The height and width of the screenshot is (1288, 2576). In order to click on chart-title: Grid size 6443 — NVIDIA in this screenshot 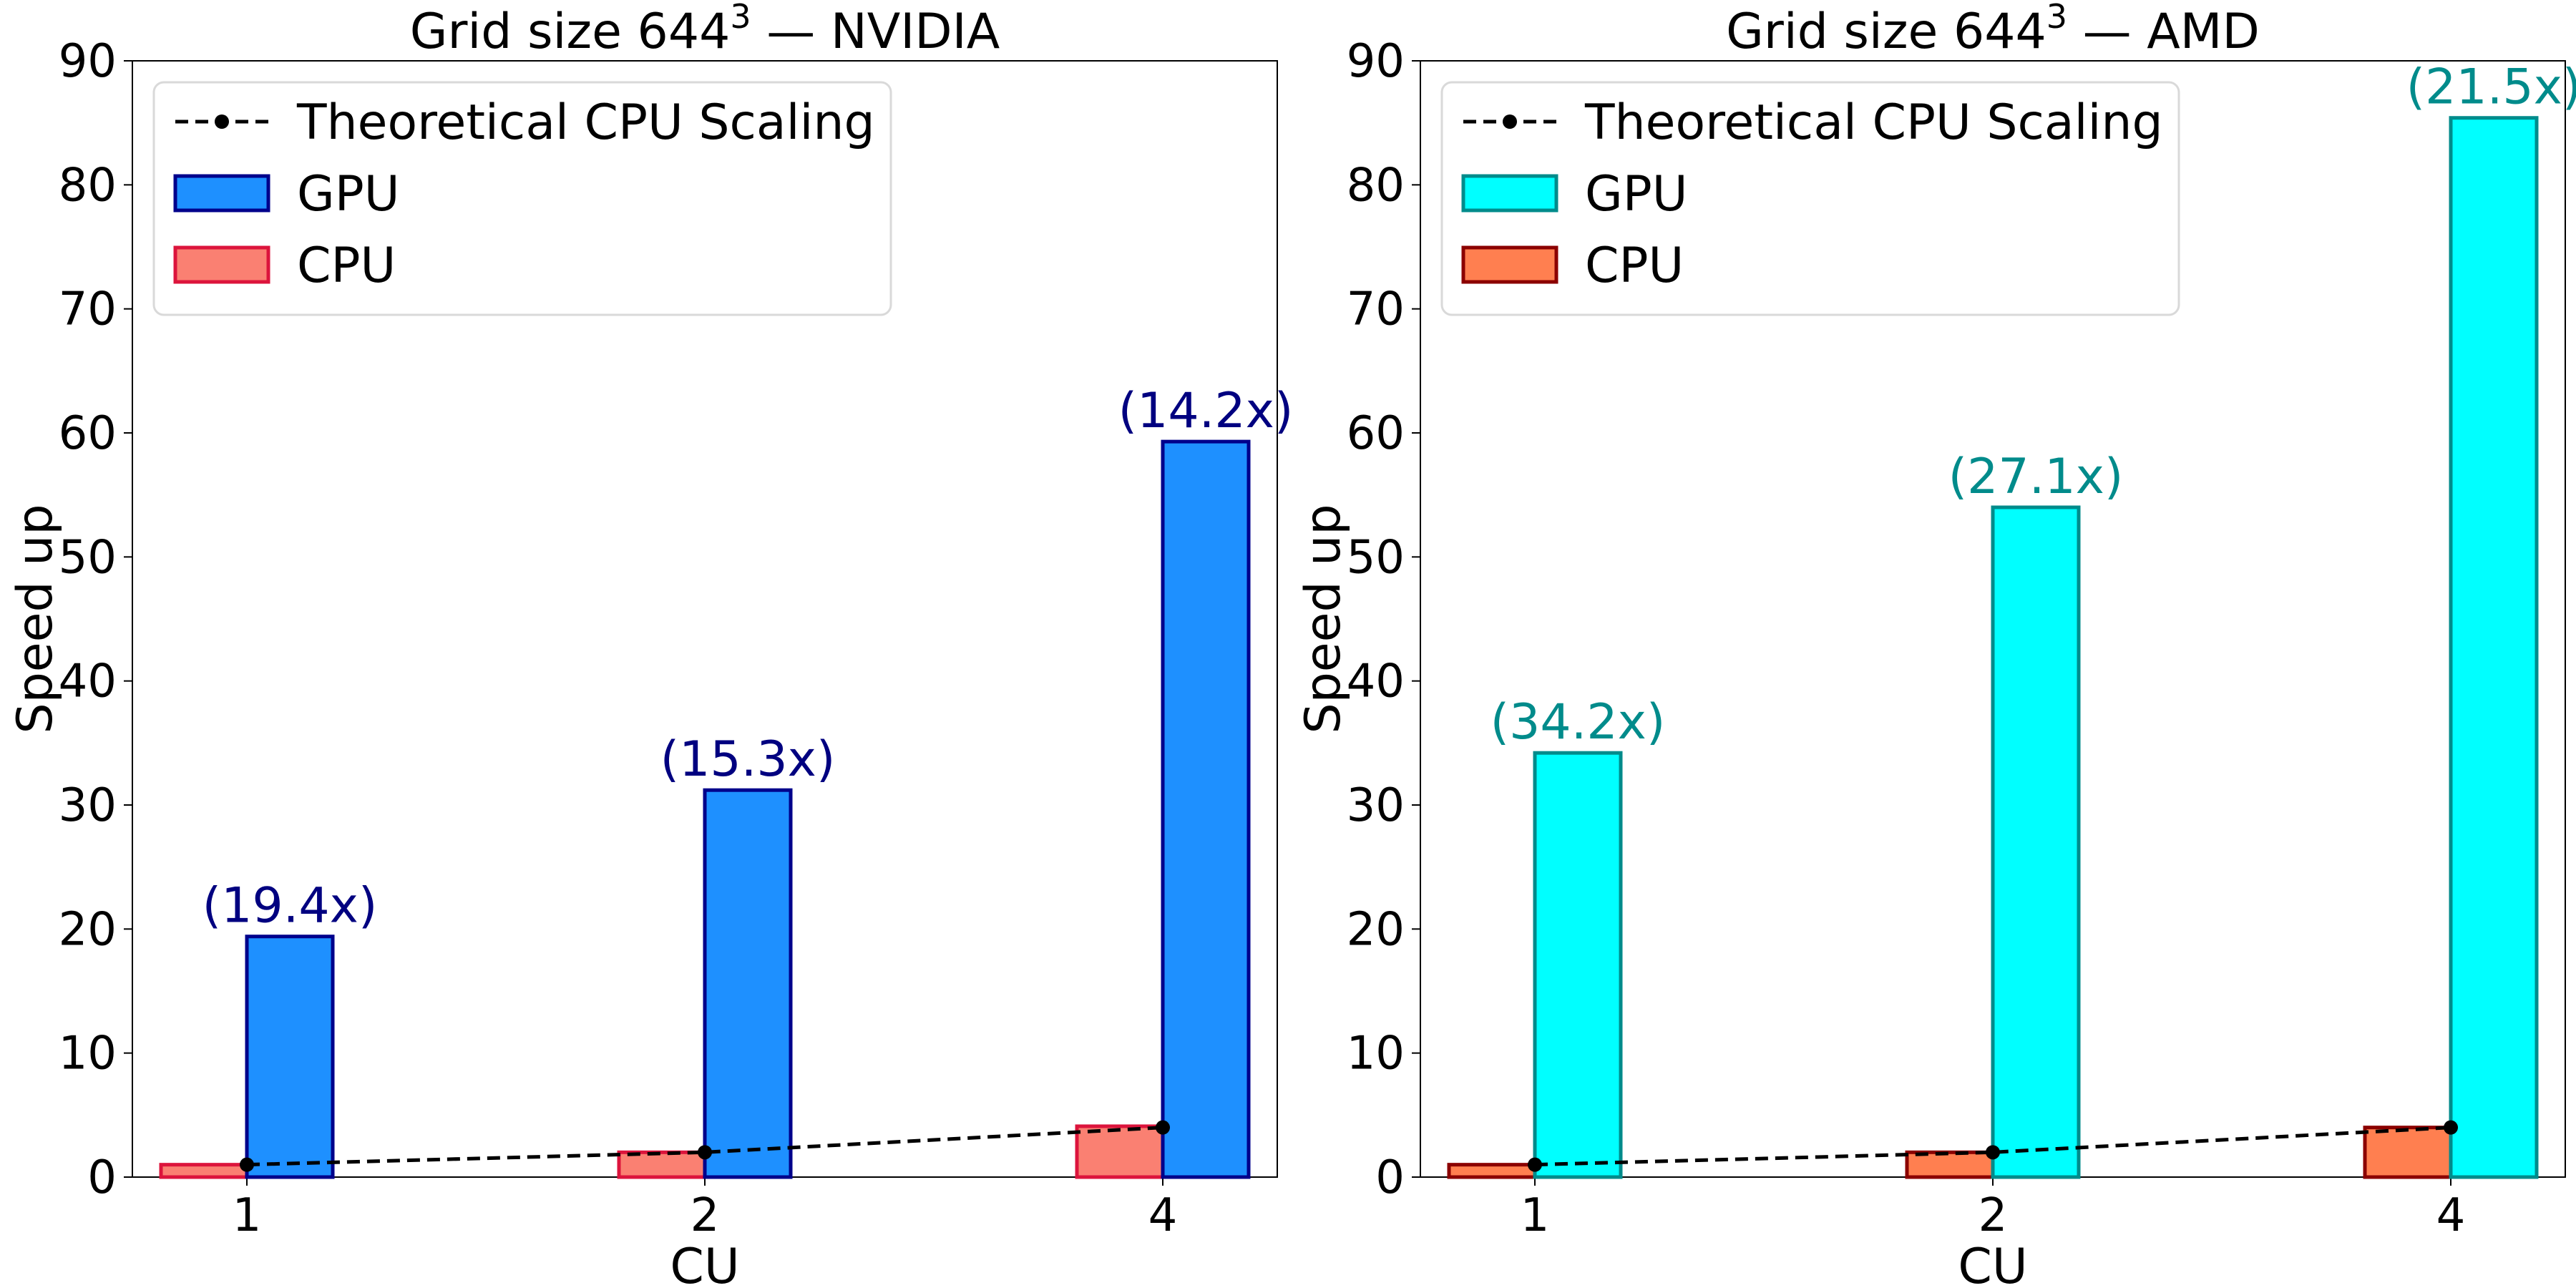, I will do `click(705, 30)`.